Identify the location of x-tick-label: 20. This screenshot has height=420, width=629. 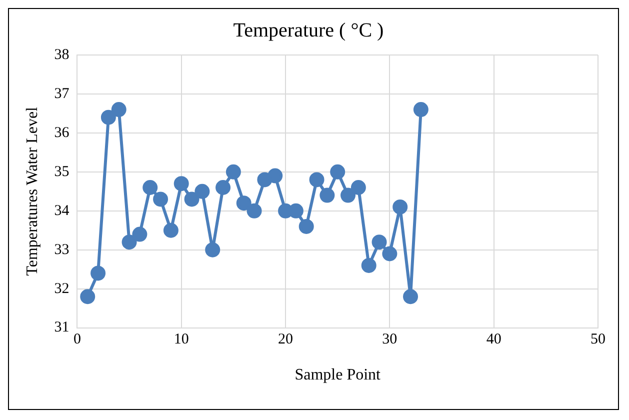
(286, 340).